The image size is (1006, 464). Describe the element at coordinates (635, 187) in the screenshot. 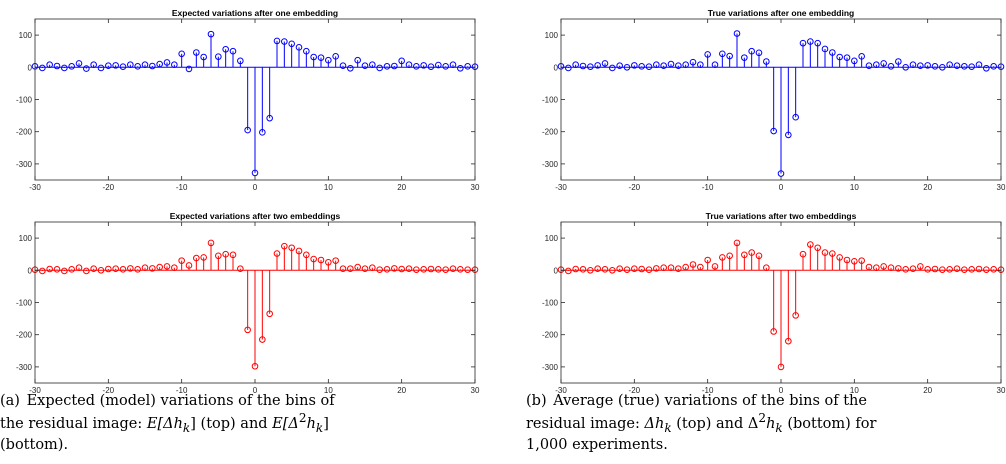

I see `x-tick-label: -20` at that location.